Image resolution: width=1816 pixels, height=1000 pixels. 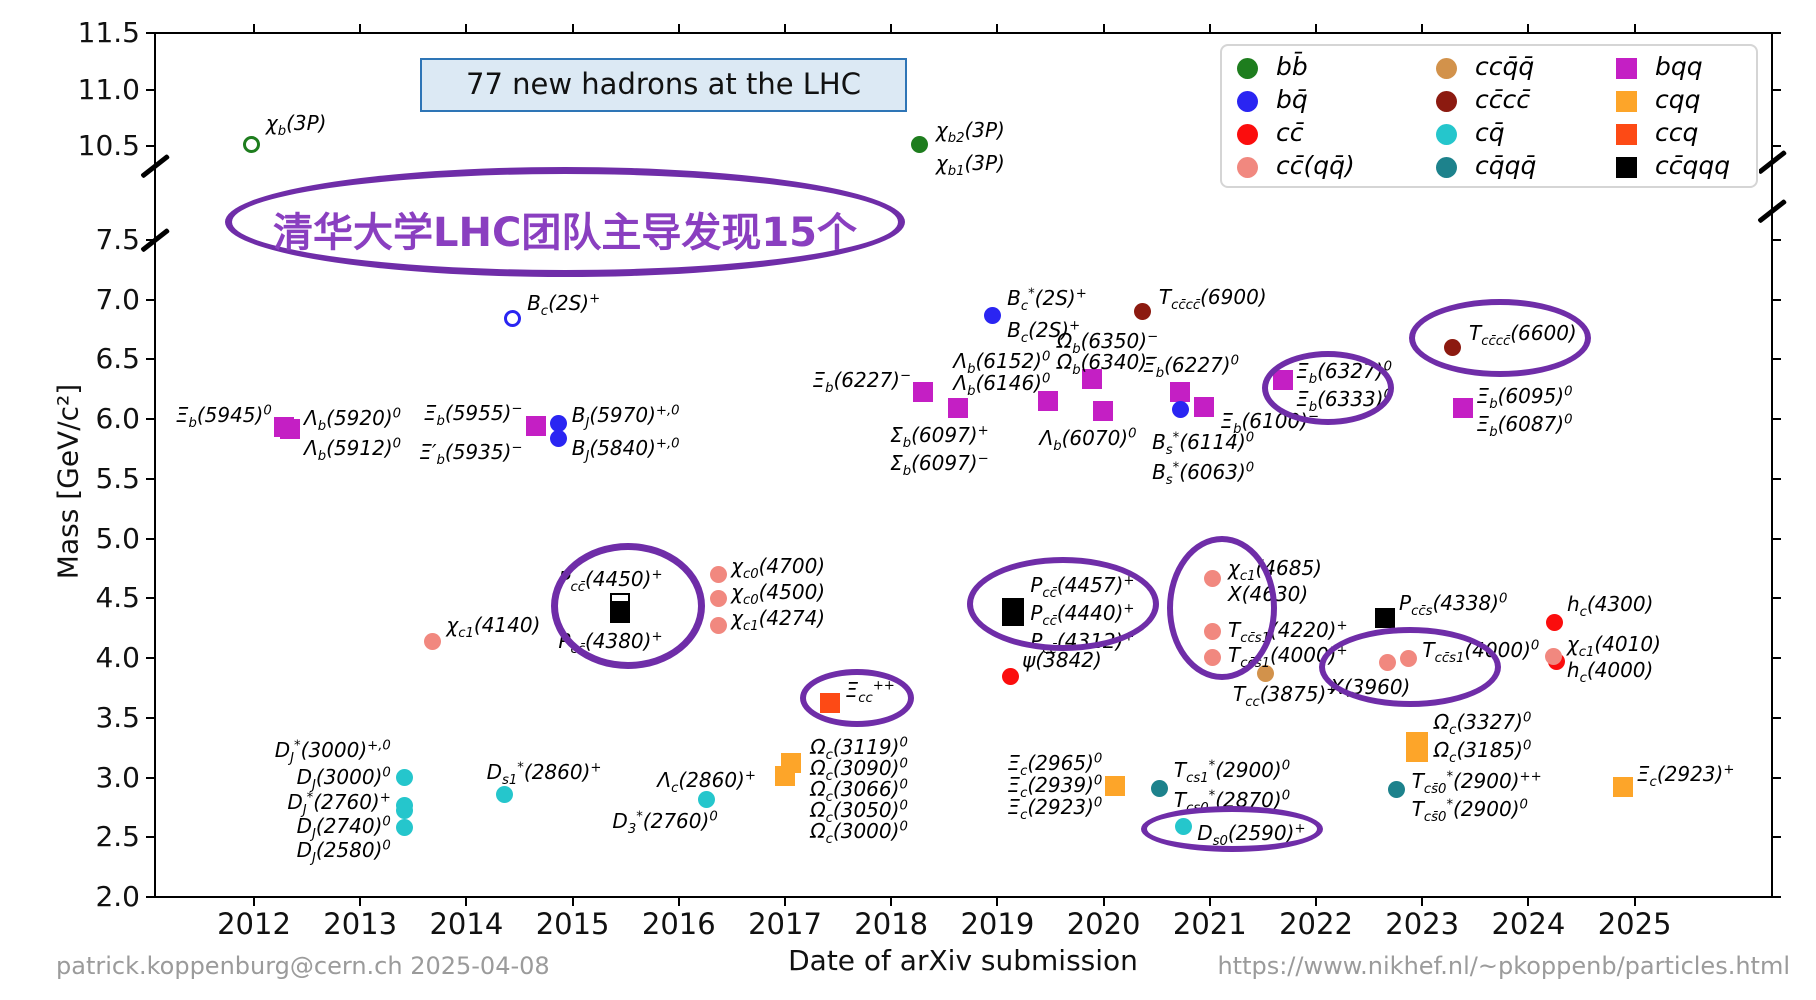 I want to click on particle-label: Bs*(6114)0, so click(x=1203, y=444).